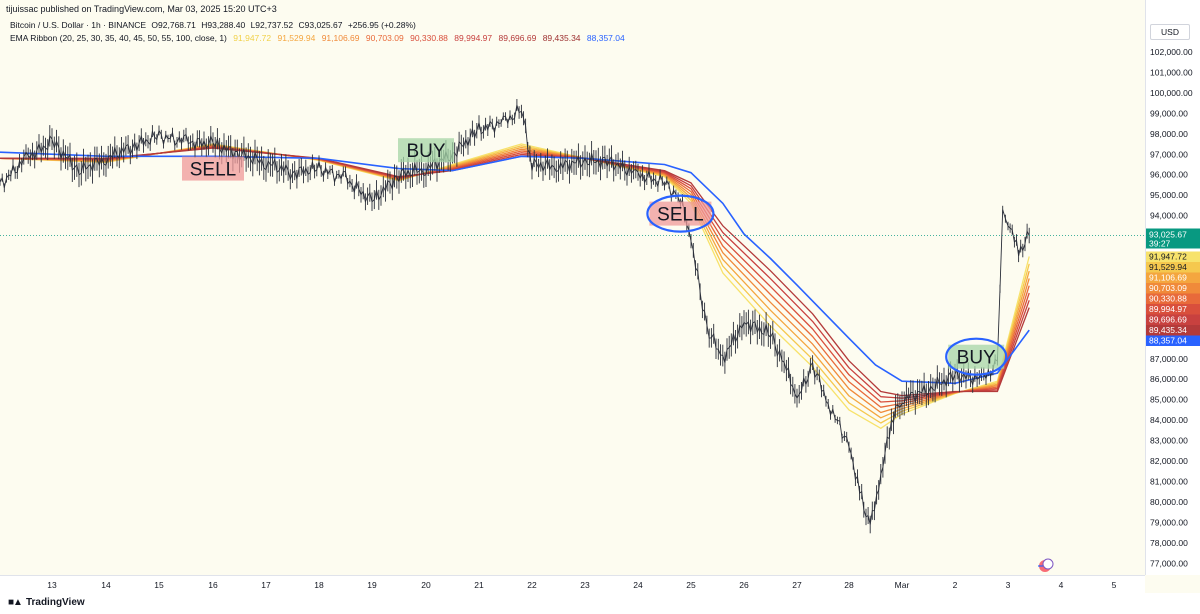  I want to click on ema-badge-label-45: 89,994.97, so click(1168, 309).